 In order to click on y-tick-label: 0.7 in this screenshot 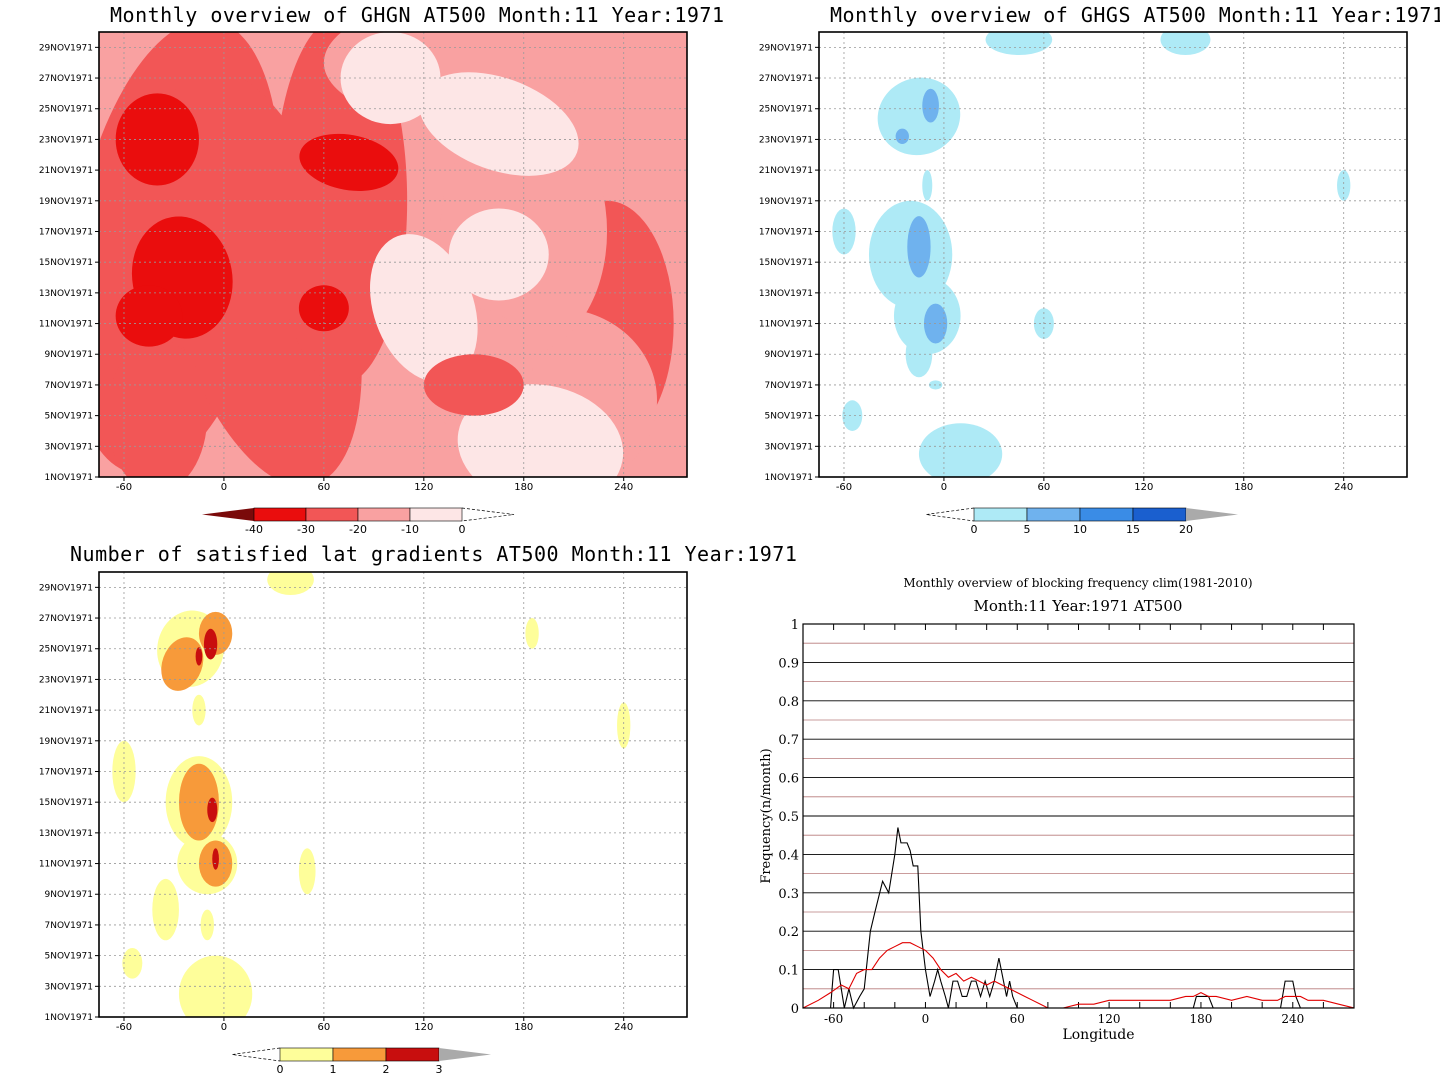, I will do `click(788, 740)`.